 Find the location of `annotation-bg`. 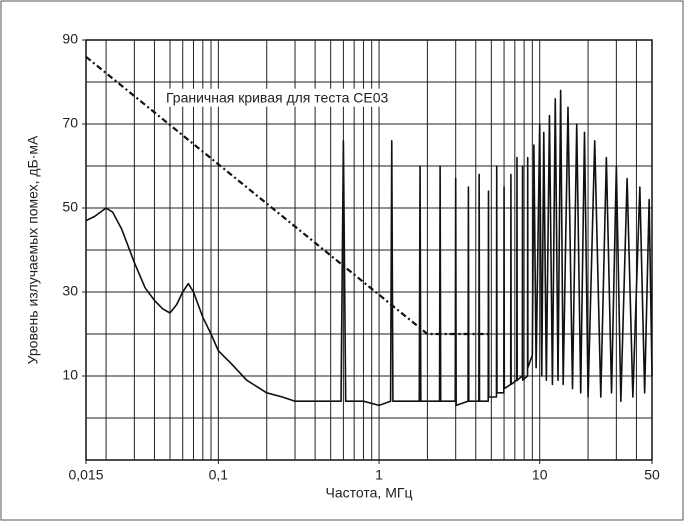

annotation-bg is located at coordinates (277, 97).